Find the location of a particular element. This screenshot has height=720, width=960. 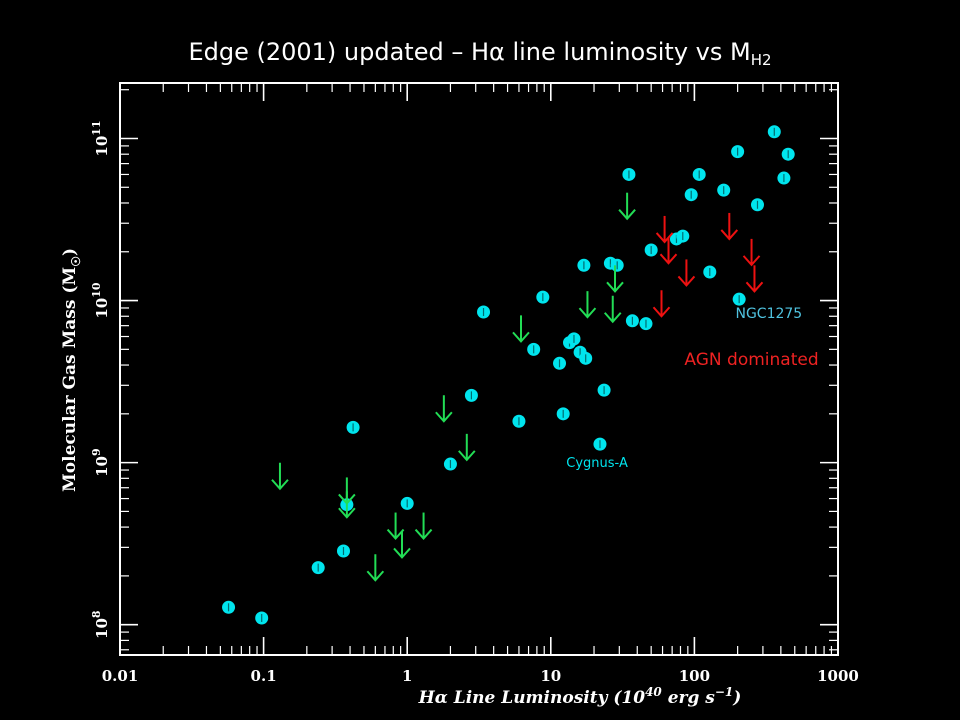

annotations: Cygnus-A NGC1275 AGN dominated is located at coordinates (692, 388).